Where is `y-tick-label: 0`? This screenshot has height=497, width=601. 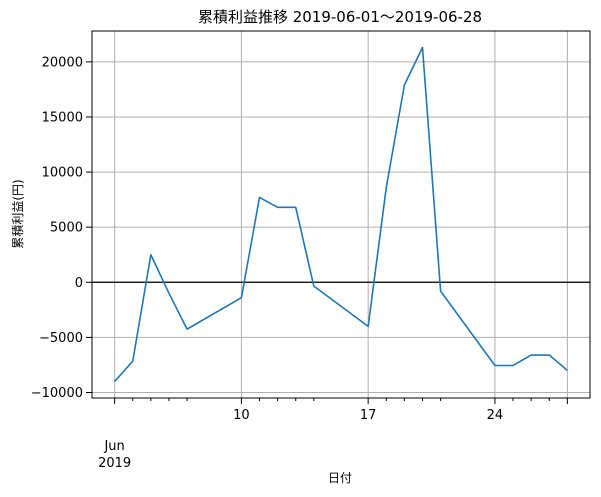 y-tick-label: 0 is located at coordinates (79, 283).